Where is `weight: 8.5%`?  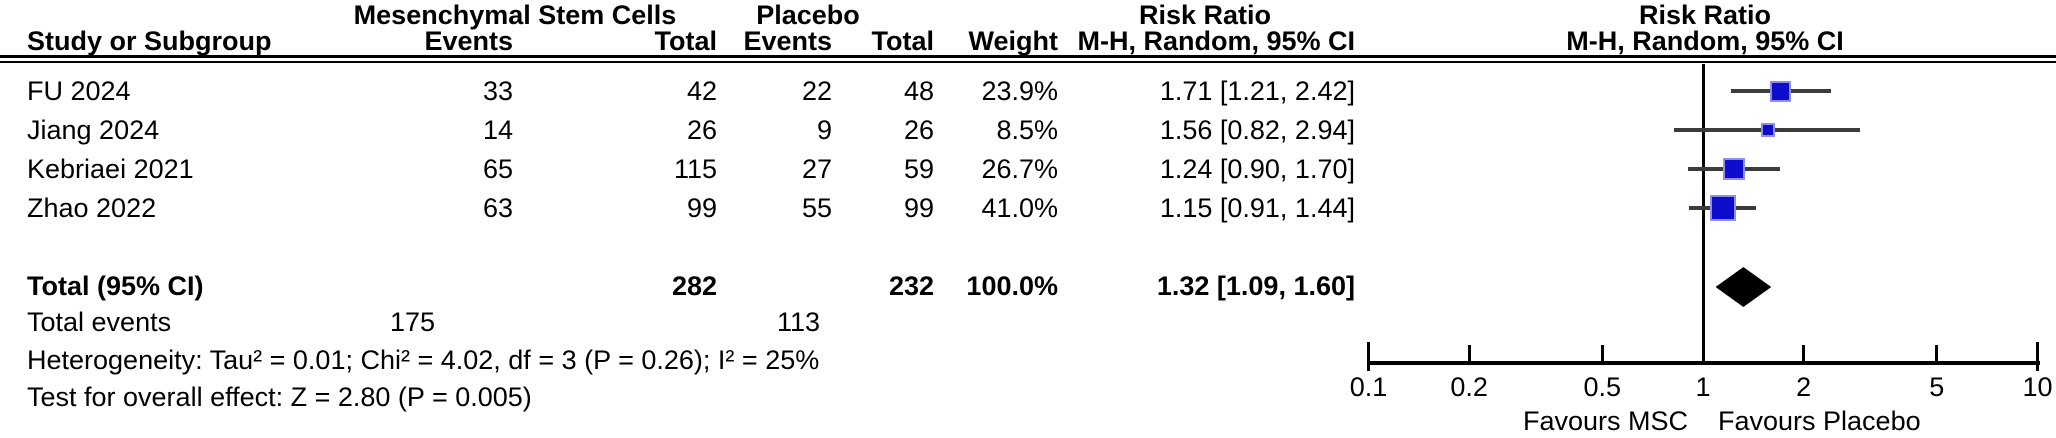
weight: 8.5% is located at coordinates (1027, 130).